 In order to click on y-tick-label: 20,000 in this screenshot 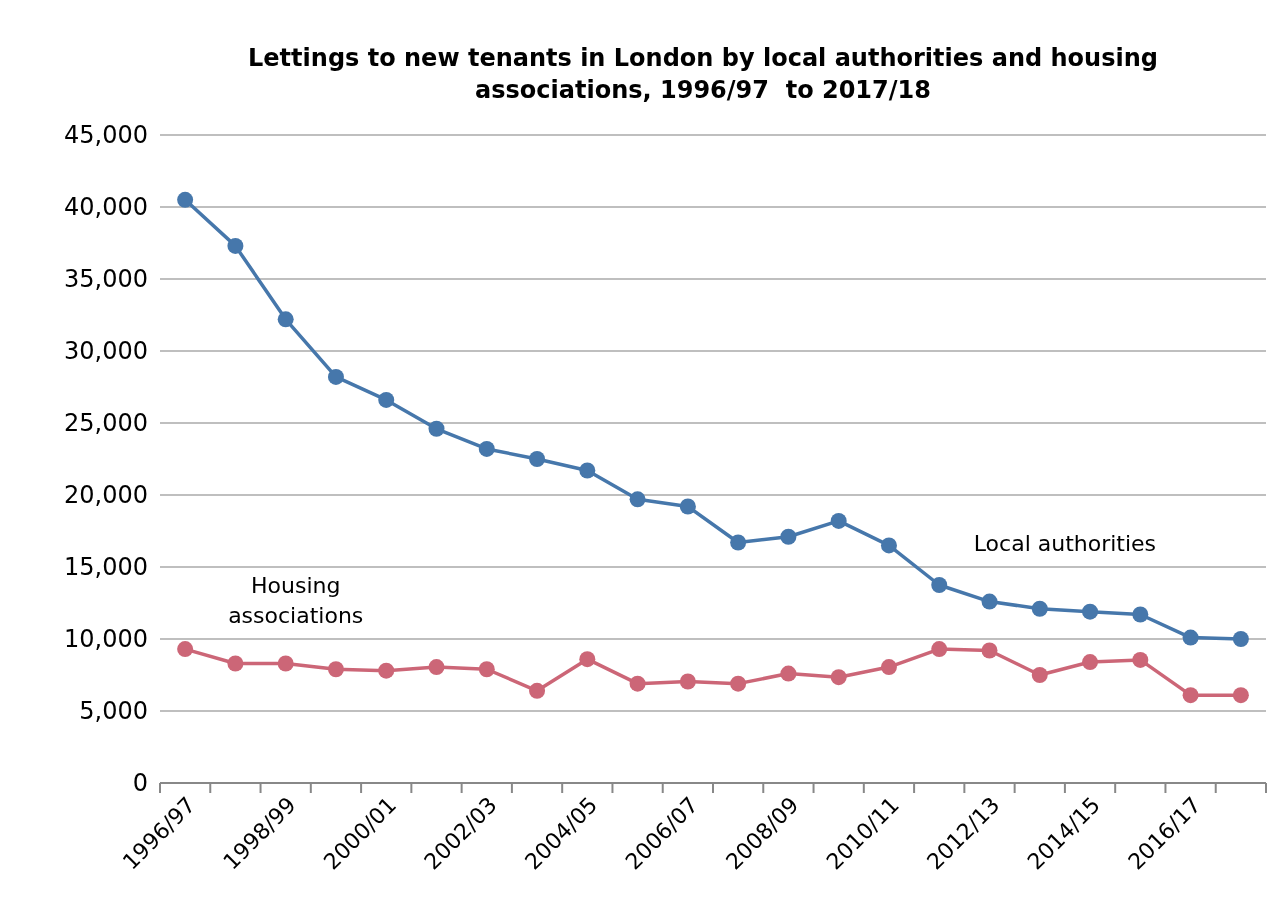, I will do `click(106, 495)`.